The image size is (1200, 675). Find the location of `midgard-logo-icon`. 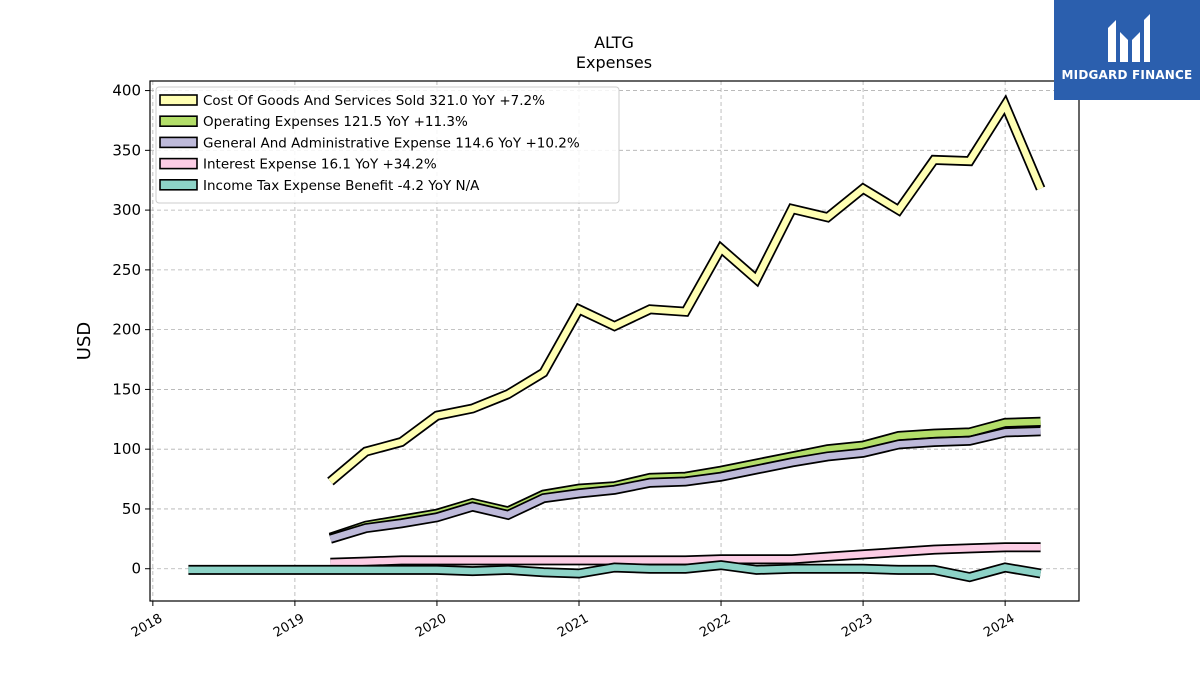

midgard-logo-icon is located at coordinates (1129, 38).